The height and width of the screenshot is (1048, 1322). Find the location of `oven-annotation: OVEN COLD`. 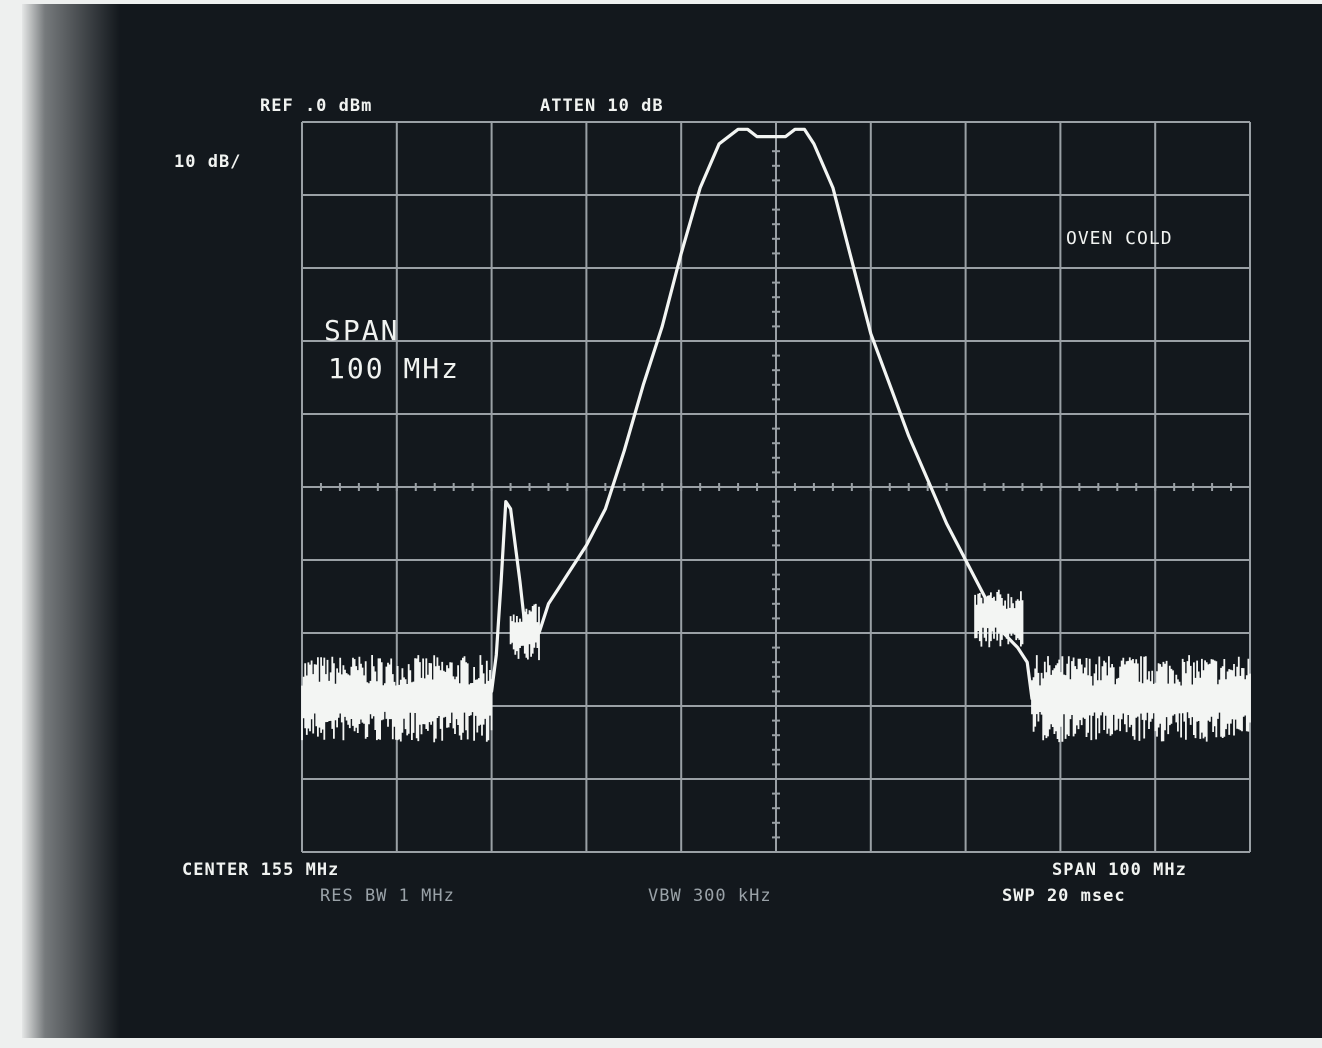

oven-annotation: OVEN COLD is located at coordinates (1119, 238).